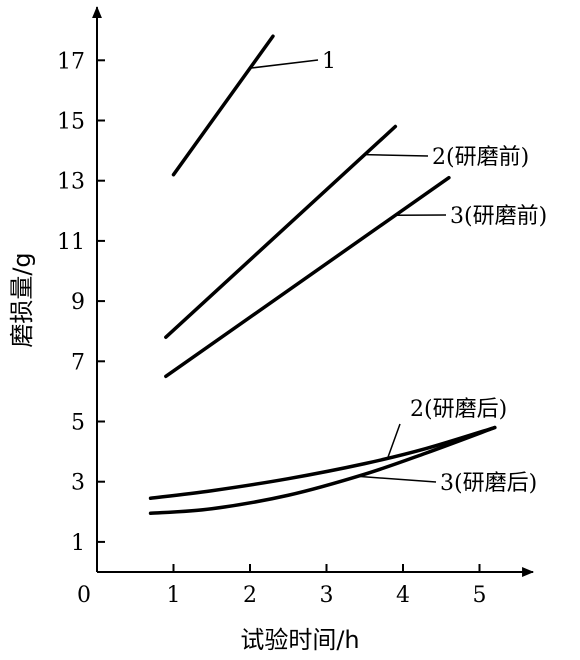 Image resolution: width=580 pixels, height=660 pixels. Describe the element at coordinates (71, 122) in the screenshot. I see `y-tick-label: 15` at that location.